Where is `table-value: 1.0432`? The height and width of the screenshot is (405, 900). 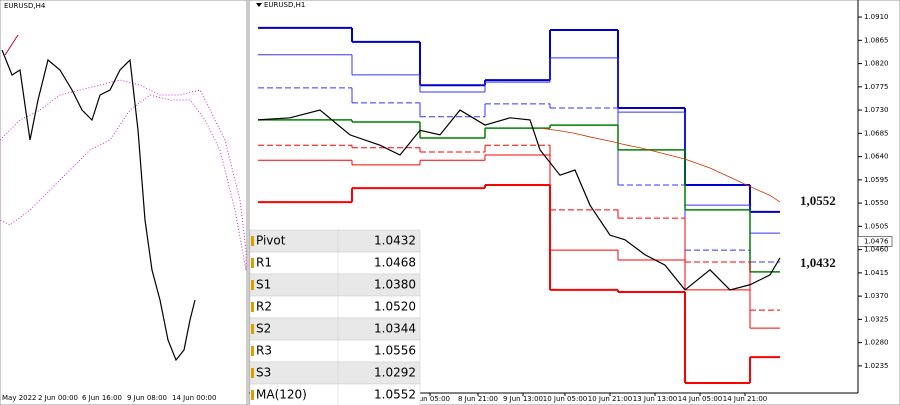 table-value: 1.0432 is located at coordinates (395, 241).